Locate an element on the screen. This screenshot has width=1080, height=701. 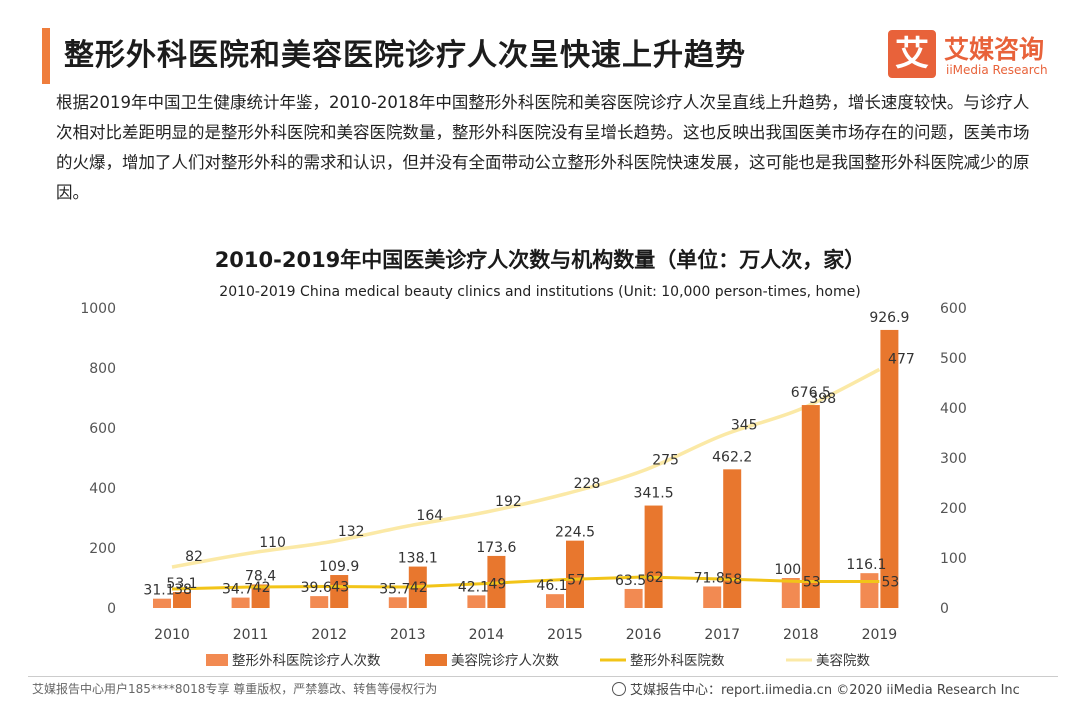
data-label-beauty-salon-count: 192 is located at coordinates (508, 502).